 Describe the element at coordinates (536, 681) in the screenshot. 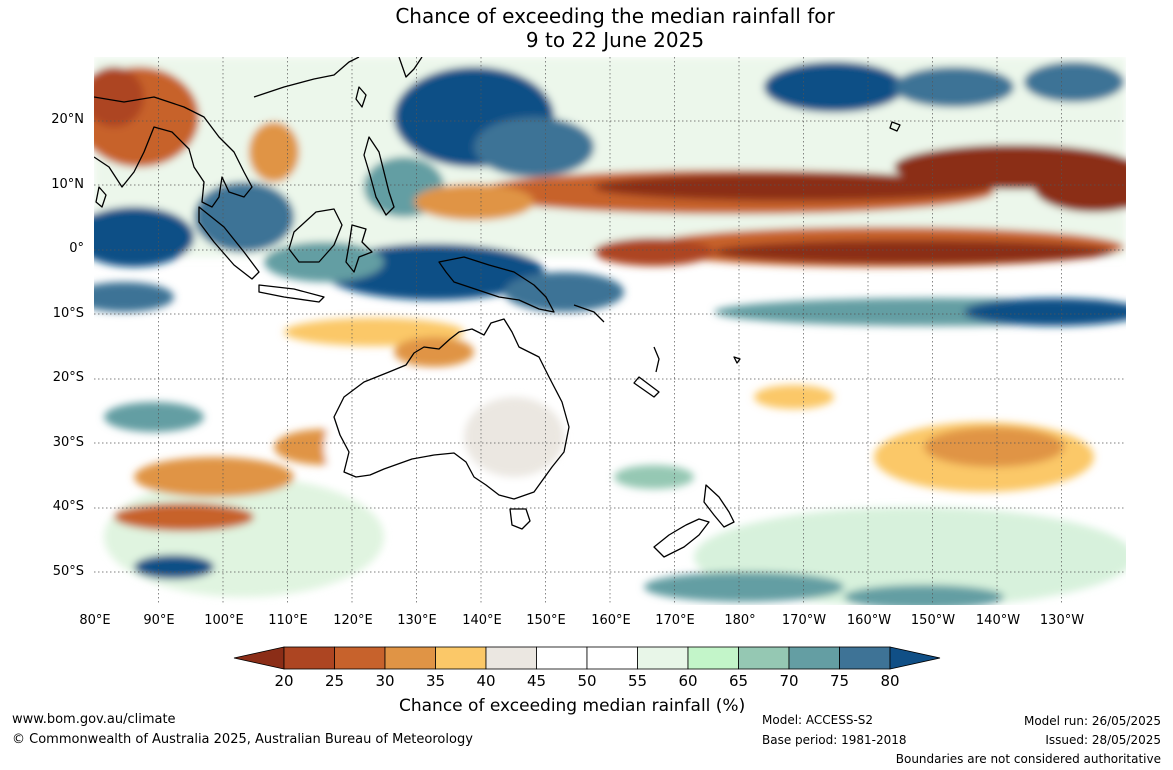

I see `legend-tick-label: 45` at that location.